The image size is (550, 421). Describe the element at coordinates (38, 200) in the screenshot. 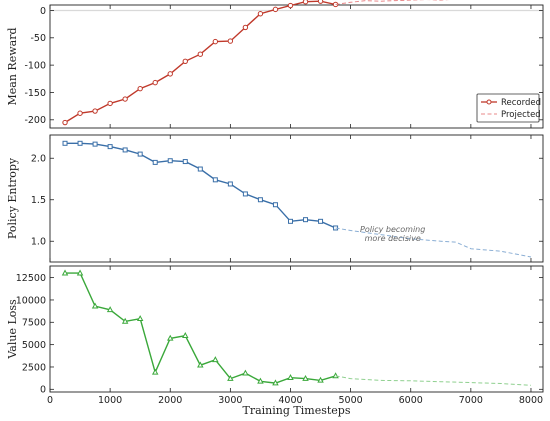

I see `y-tick-label: 1.5` at that location.